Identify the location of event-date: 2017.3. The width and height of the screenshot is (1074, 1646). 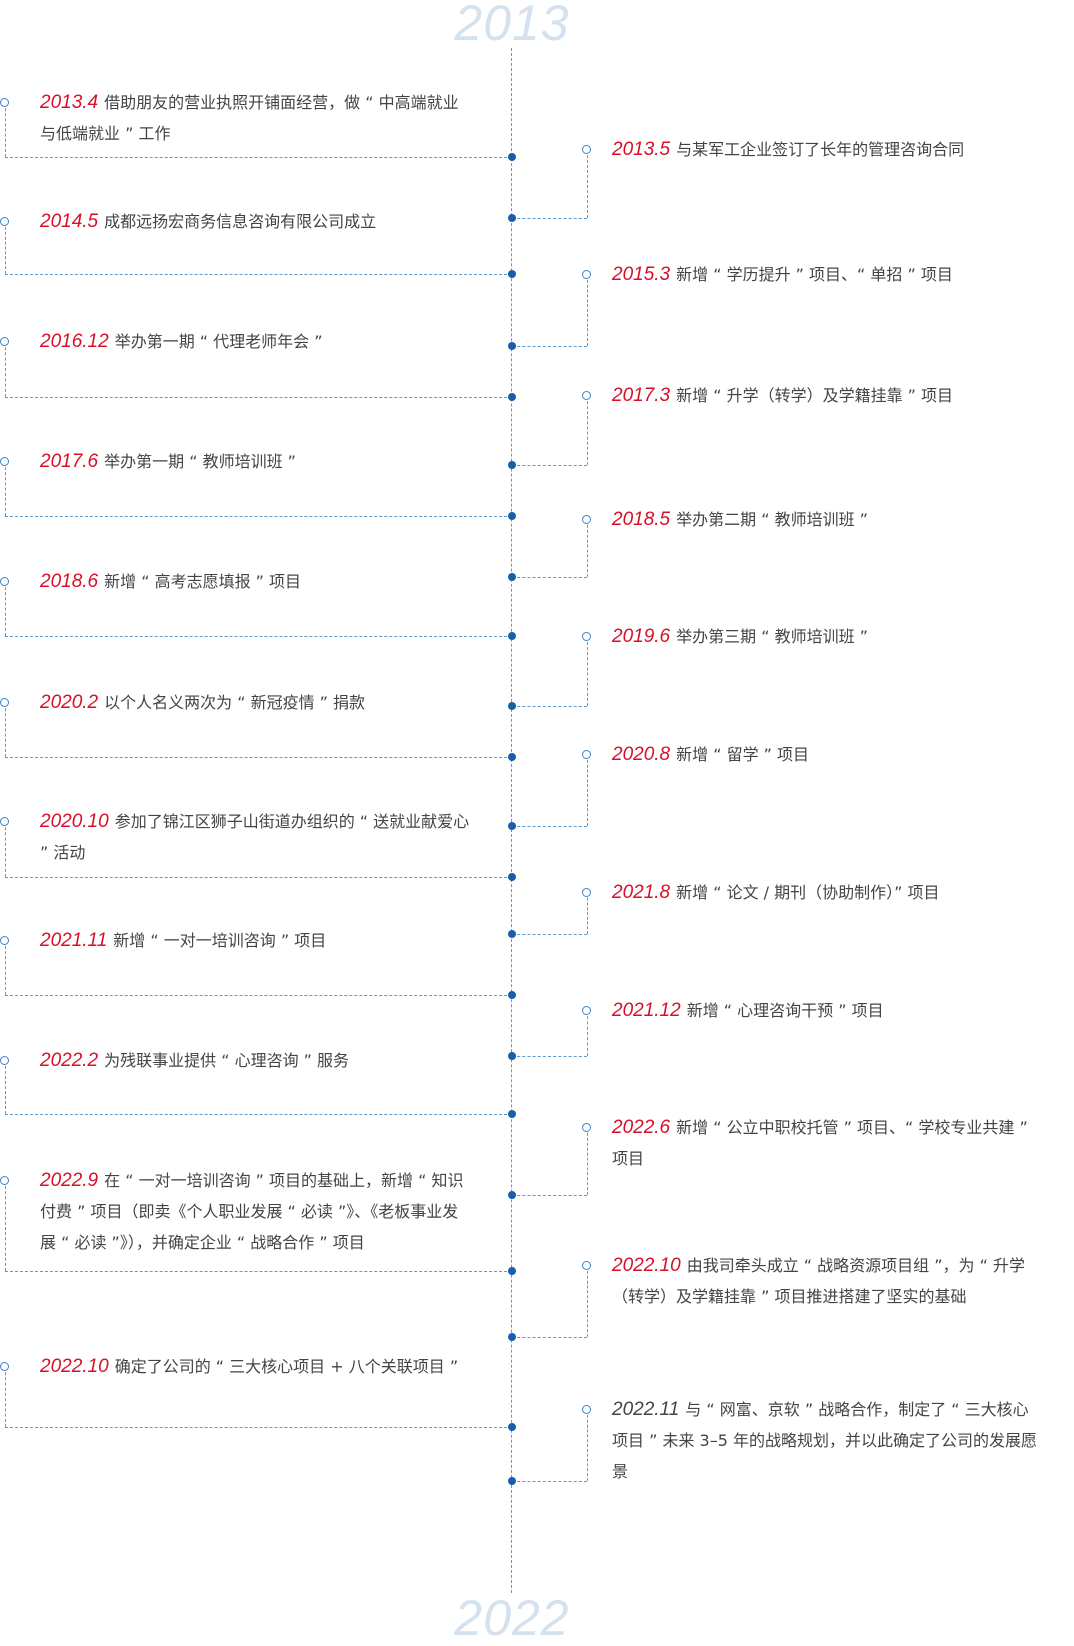
(641, 395).